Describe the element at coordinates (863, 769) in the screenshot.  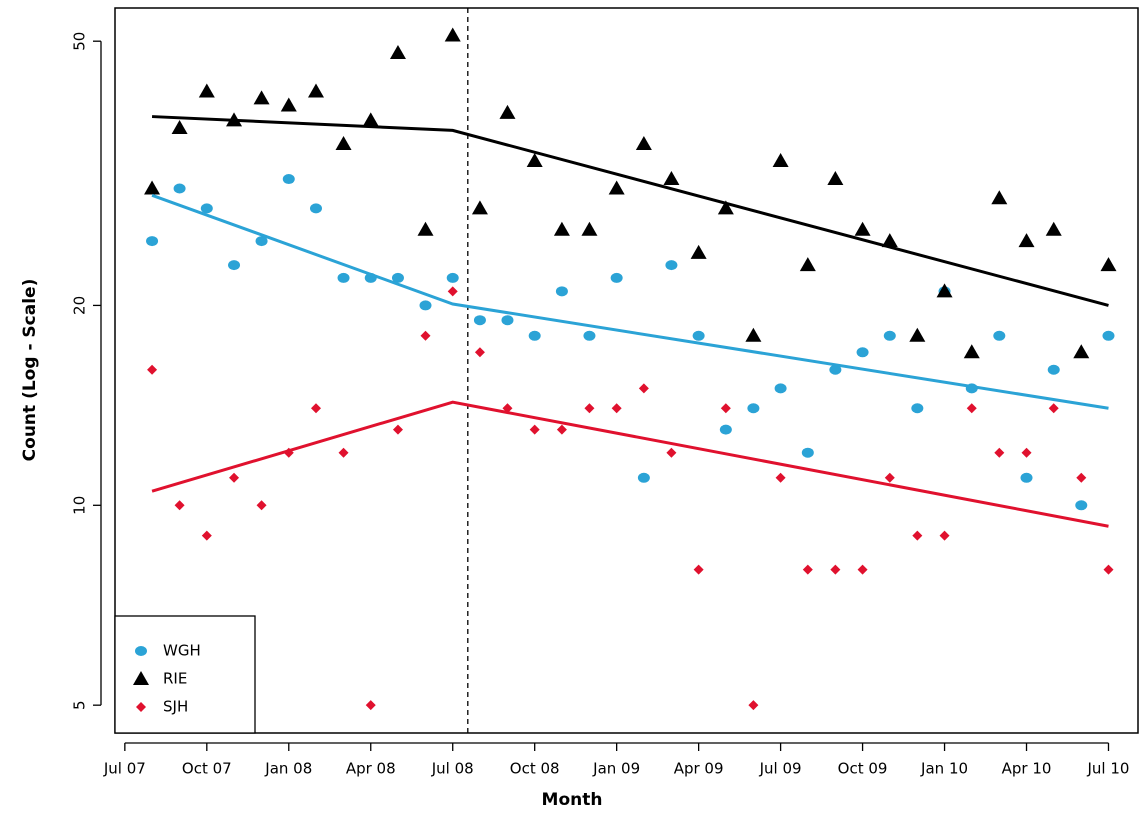
I see `x-tick-label: Oct 09` at that location.